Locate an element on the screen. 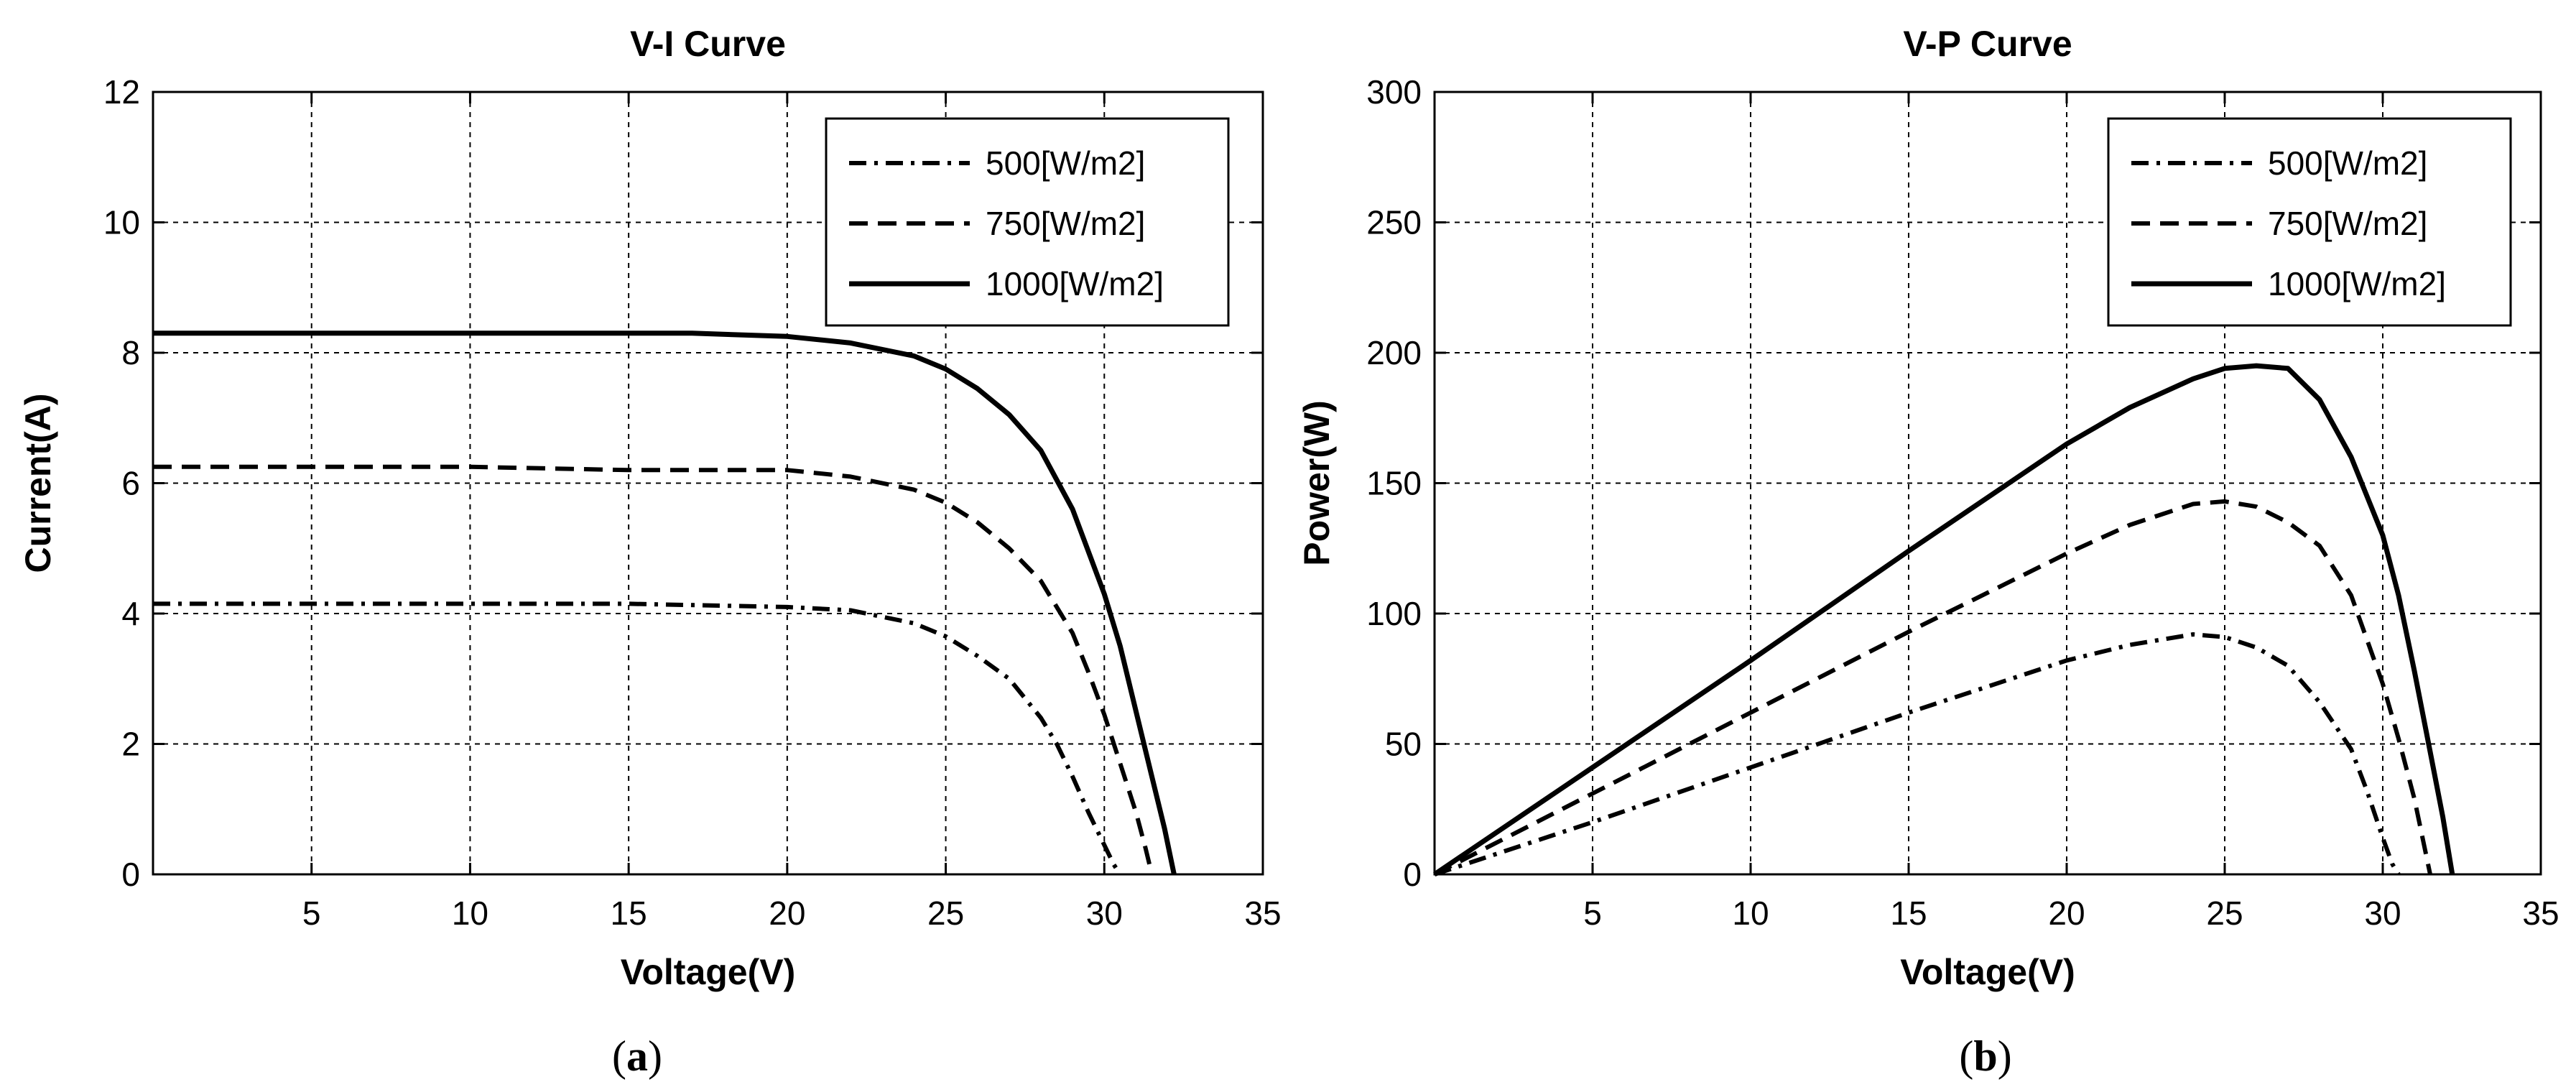 Image resolution: width=2576 pixels, height=1087 pixels. panel-caption: (b) is located at coordinates (1985, 1056).